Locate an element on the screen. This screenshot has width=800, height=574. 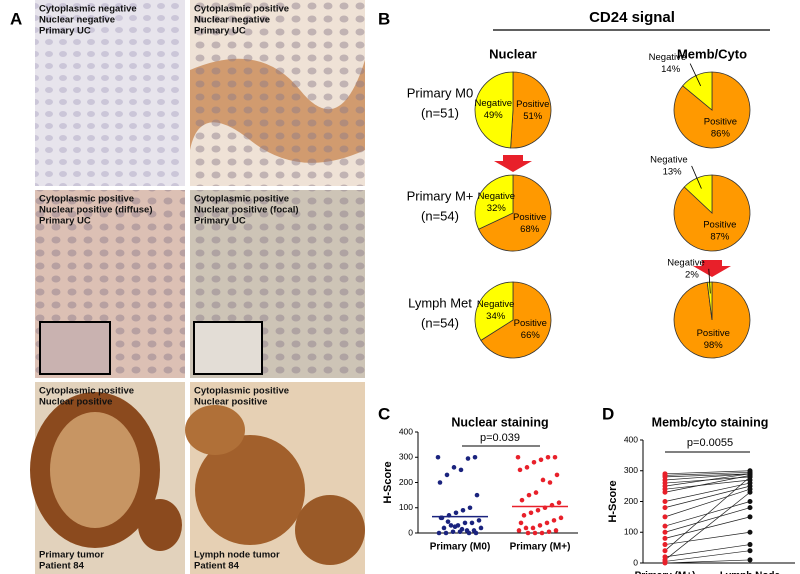
slice-value: 86% is located at coordinates (721, 133).